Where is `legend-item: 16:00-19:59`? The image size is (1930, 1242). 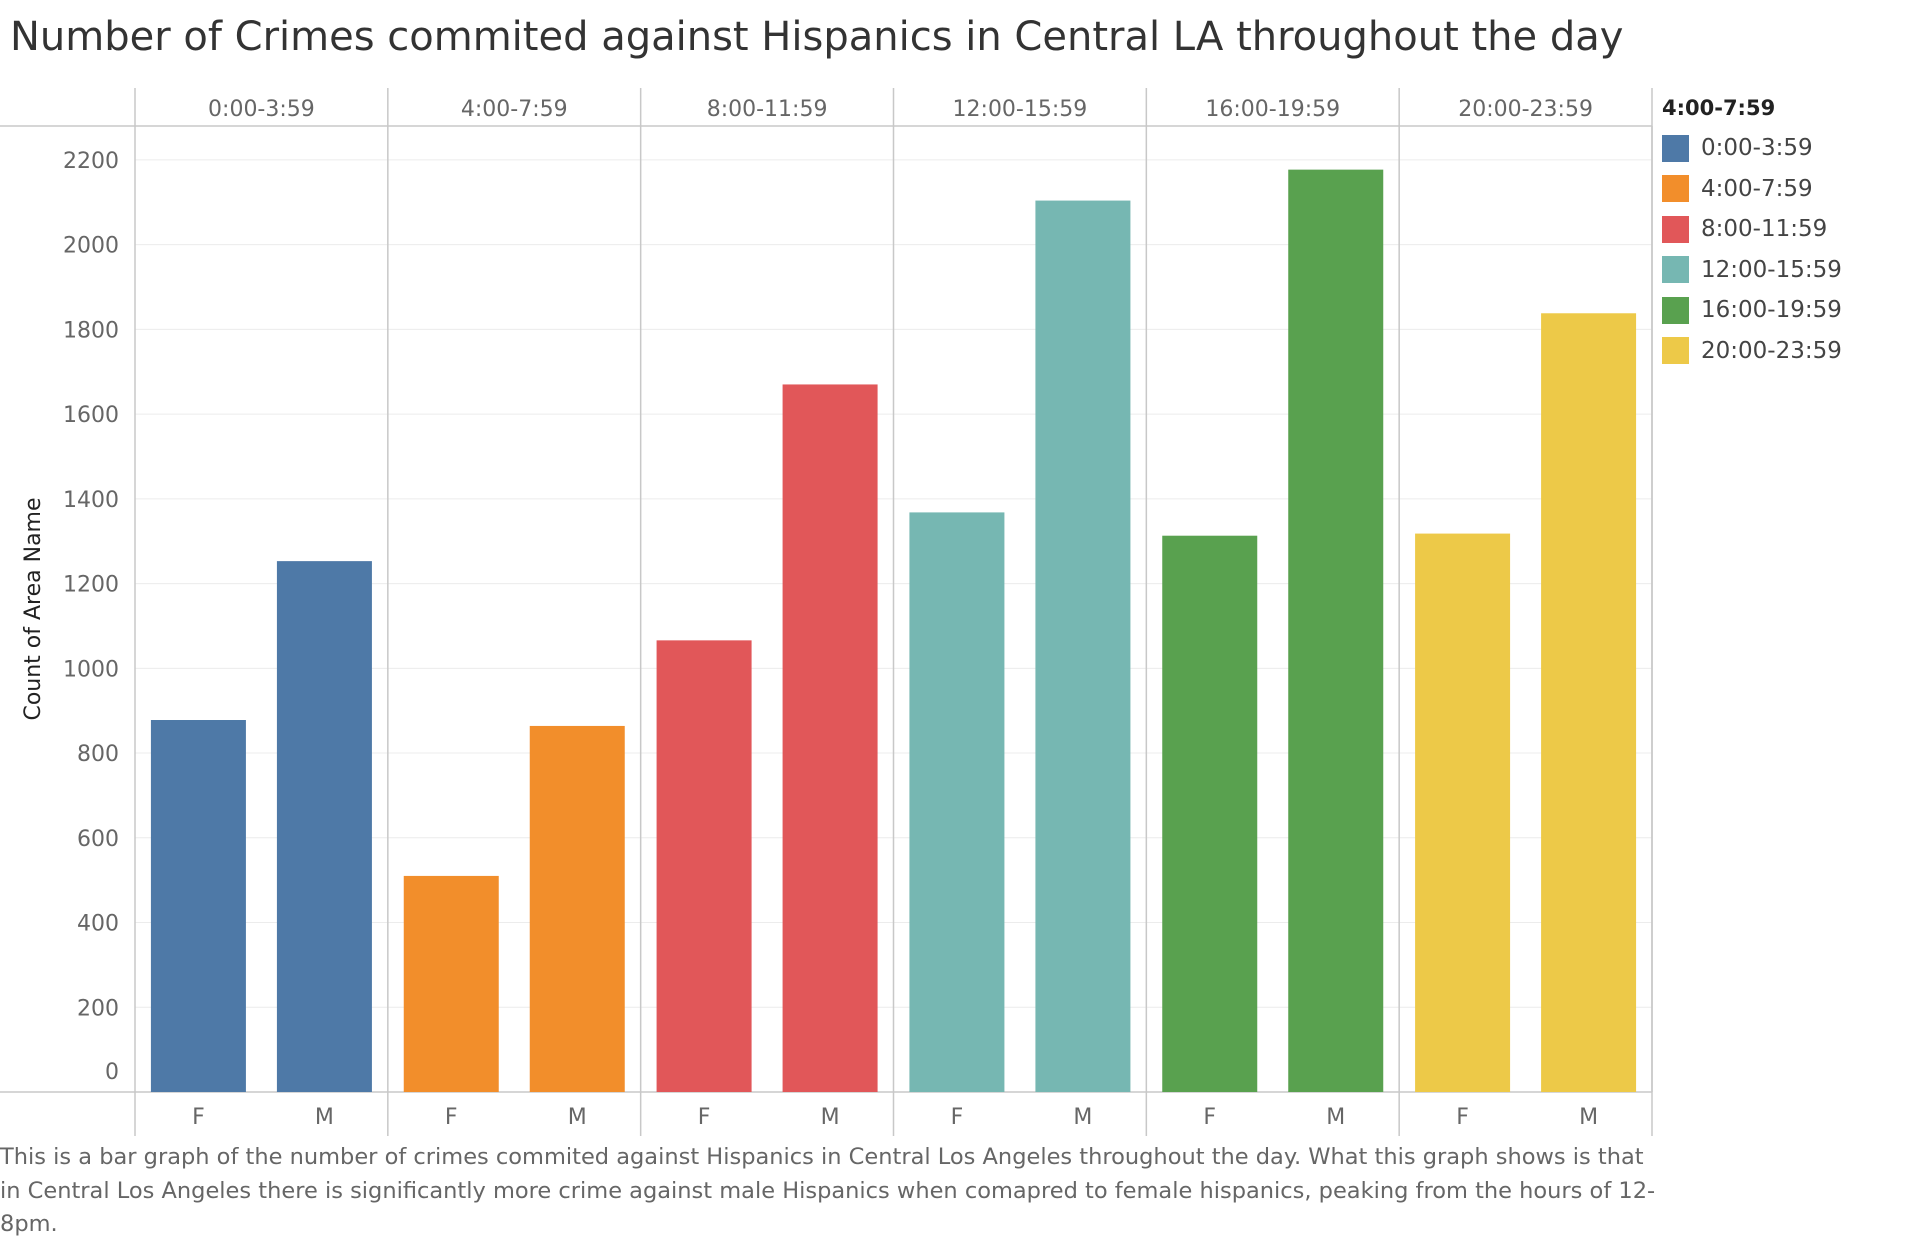
legend-item: 16:00-19:59 is located at coordinates (1787, 310).